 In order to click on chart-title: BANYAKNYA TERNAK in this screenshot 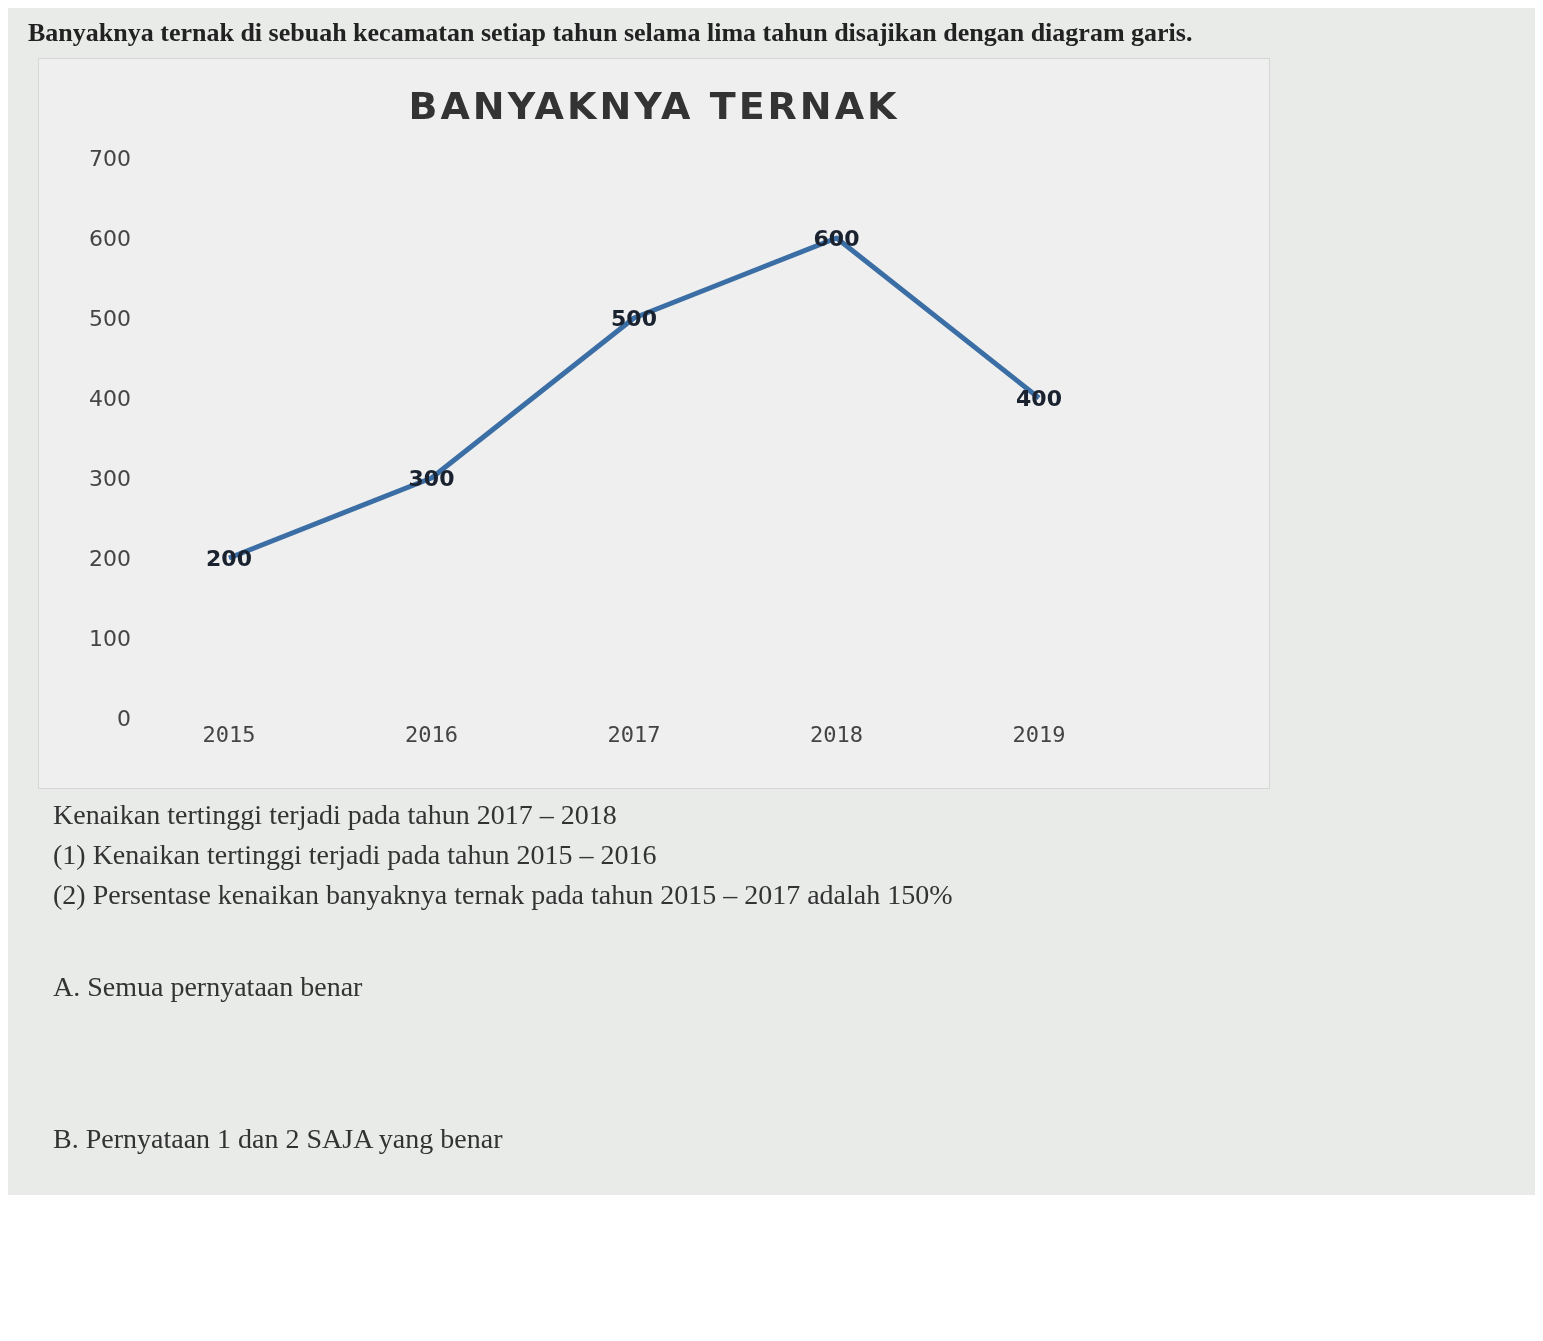, I will do `click(654, 105)`.